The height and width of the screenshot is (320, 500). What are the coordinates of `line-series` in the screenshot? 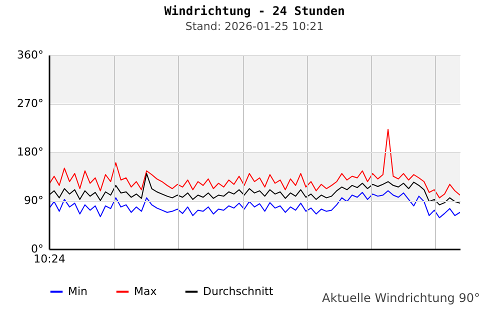 It's located at (254, 204).